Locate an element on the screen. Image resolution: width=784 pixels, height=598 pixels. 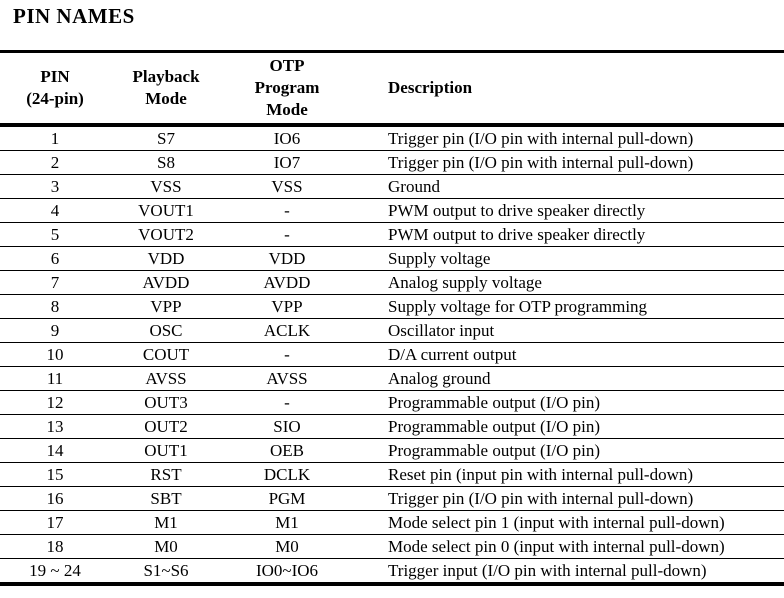
cell-otp-program-mode: OEB is located at coordinates (287, 450).